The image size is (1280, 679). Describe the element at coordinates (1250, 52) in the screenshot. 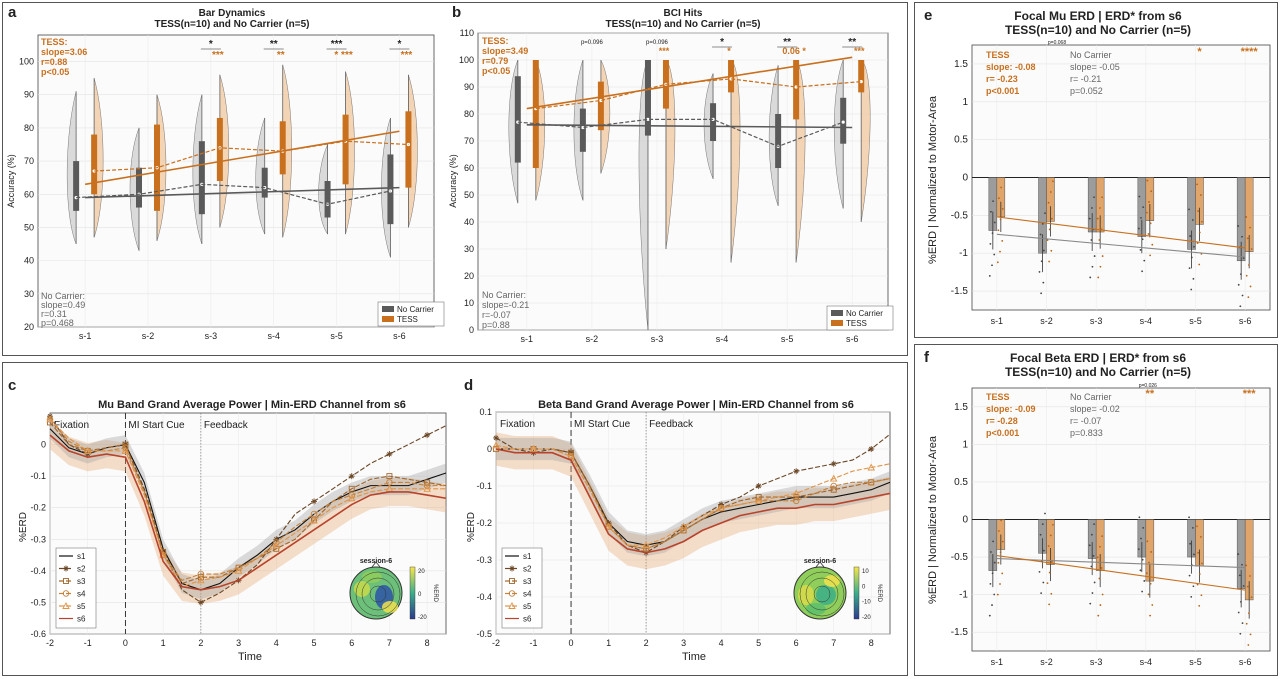

I see `e-sig-s6: ****` at that location.